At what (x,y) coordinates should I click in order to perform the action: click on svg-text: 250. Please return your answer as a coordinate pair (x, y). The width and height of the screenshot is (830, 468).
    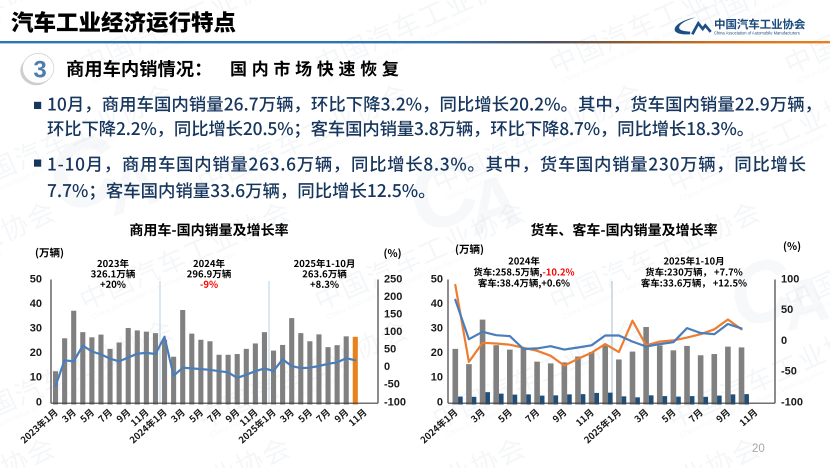
    Looking at the image, I should click on (393, 279).